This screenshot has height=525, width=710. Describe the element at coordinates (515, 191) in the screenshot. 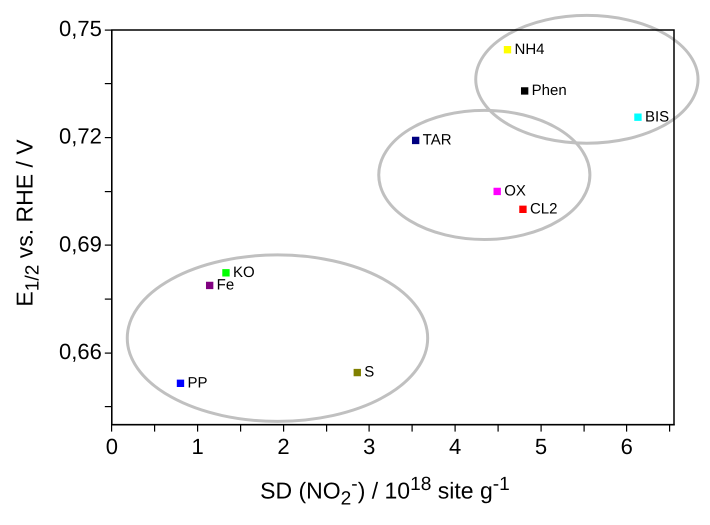

I see `series-label: OX` at that location.